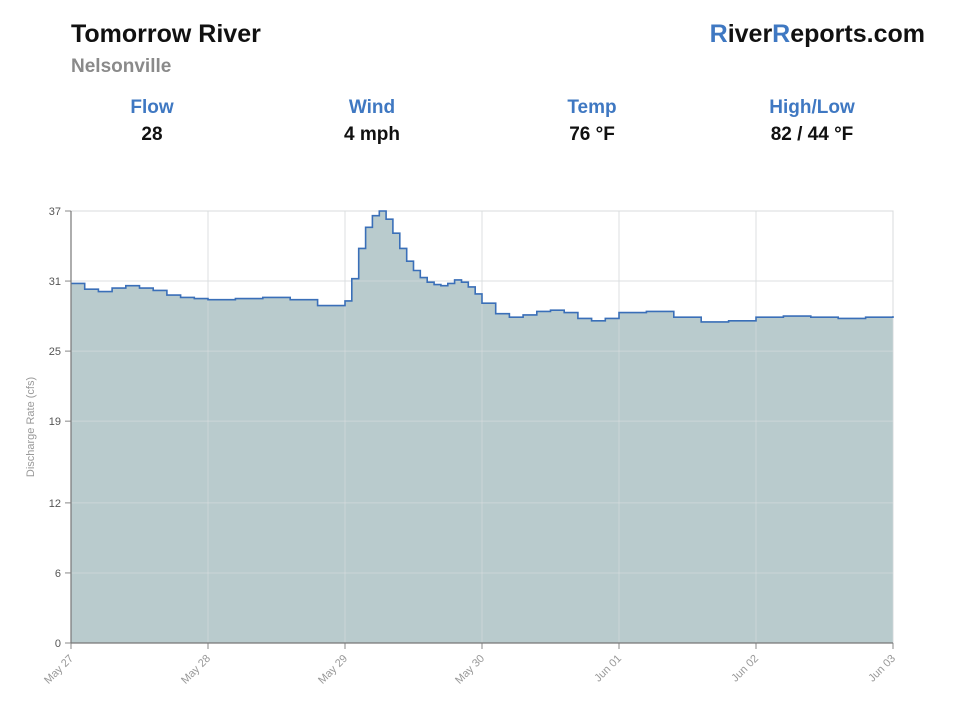  Describe the element at coordinates (812, 123) in the screenshot. I see `stat-highlow: High/Low 82 / 44 °F` at that location.